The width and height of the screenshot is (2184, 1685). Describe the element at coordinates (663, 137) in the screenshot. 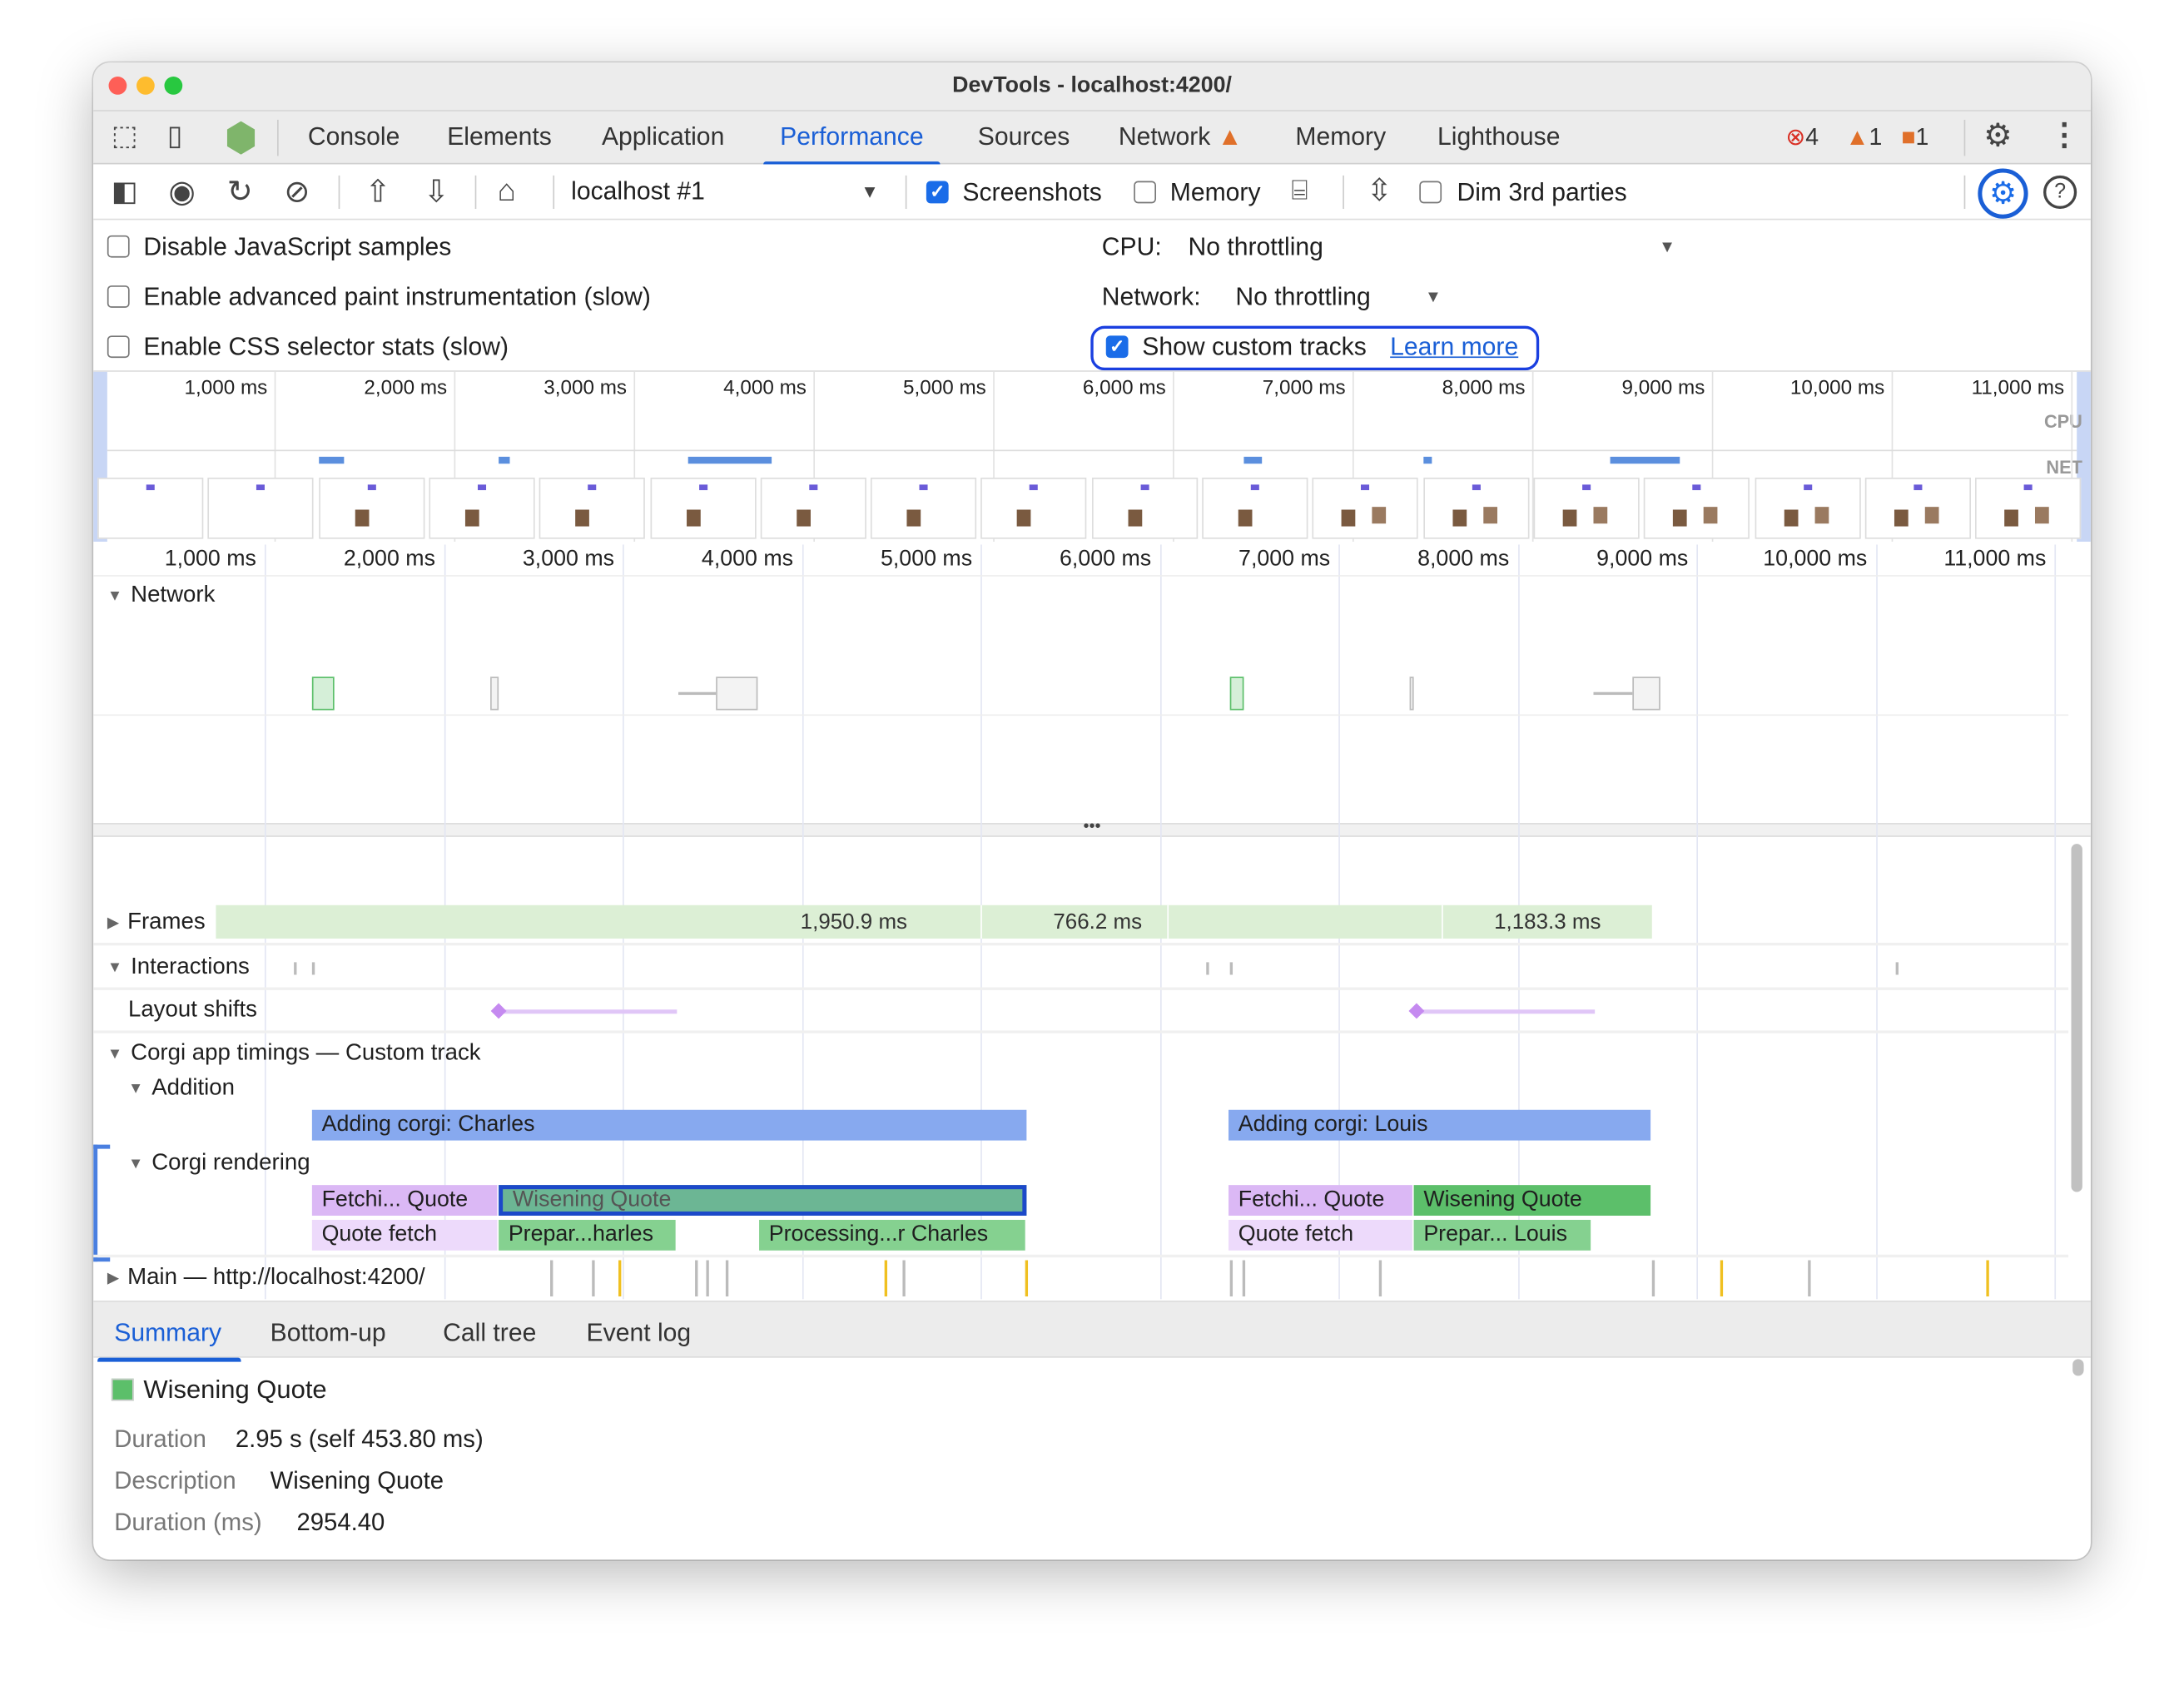

I see `tab-application: Application` at that location.